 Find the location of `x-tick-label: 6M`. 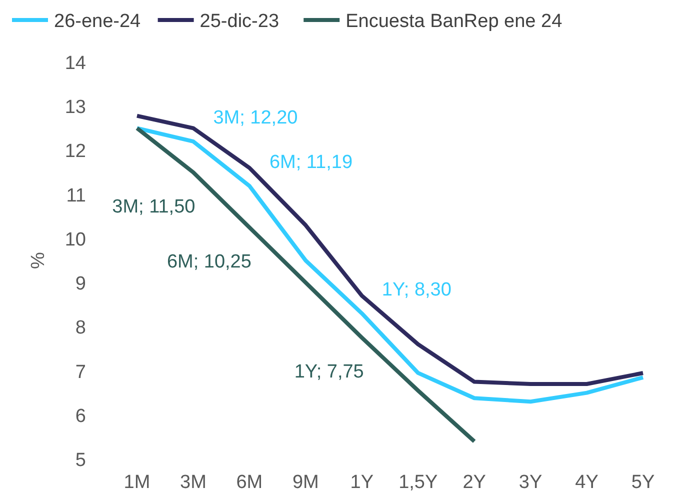

x-tick-label: 6M is located at coordinates (249, 482).